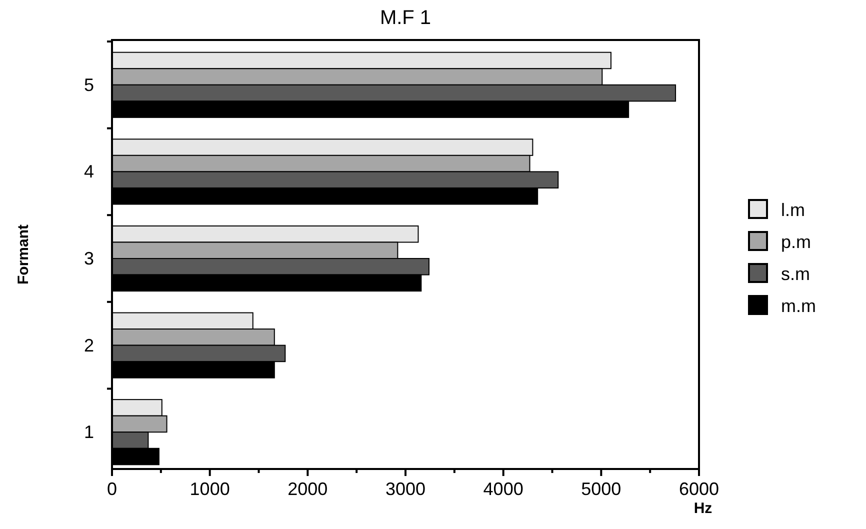  What do you see at coordinates (89, 345) in the screenshot?
I see `y-tick-label: 2` at bounding box center [89, 345].